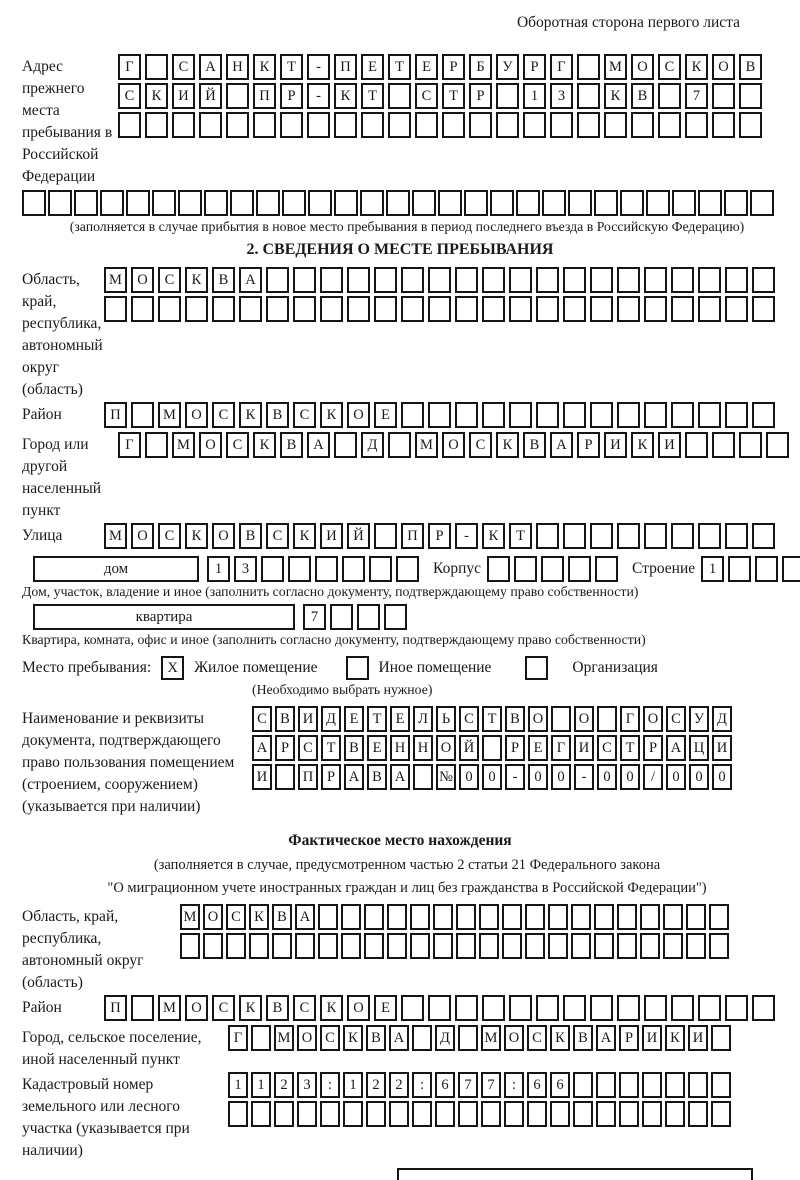  I want to click on char-cell: Е, so click(372, 67).